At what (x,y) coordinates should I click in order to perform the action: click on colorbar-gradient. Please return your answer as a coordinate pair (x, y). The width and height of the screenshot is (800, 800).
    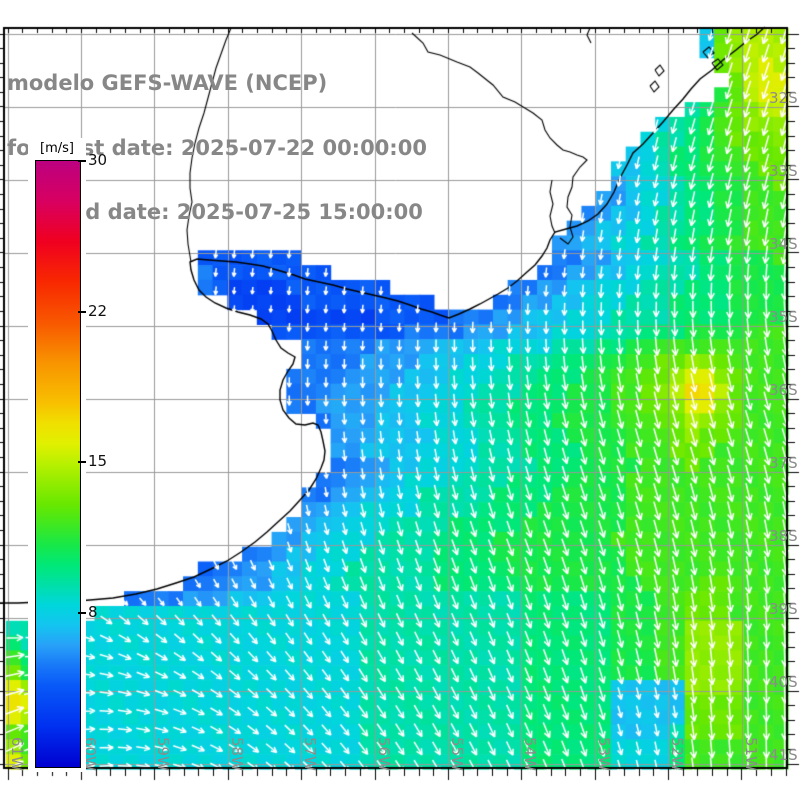
    Looking at the image, I should click on (58, 464).